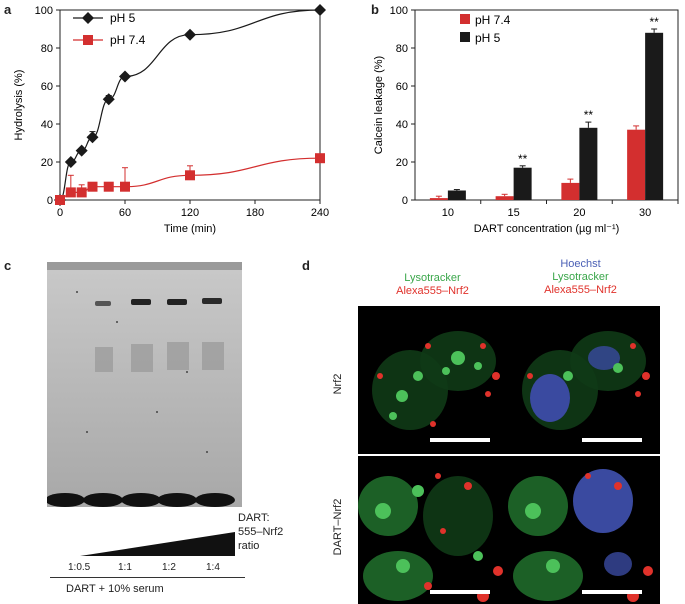 This screenshot has width=685, height=604. I want to click on gel-bands, so click(144, 384).